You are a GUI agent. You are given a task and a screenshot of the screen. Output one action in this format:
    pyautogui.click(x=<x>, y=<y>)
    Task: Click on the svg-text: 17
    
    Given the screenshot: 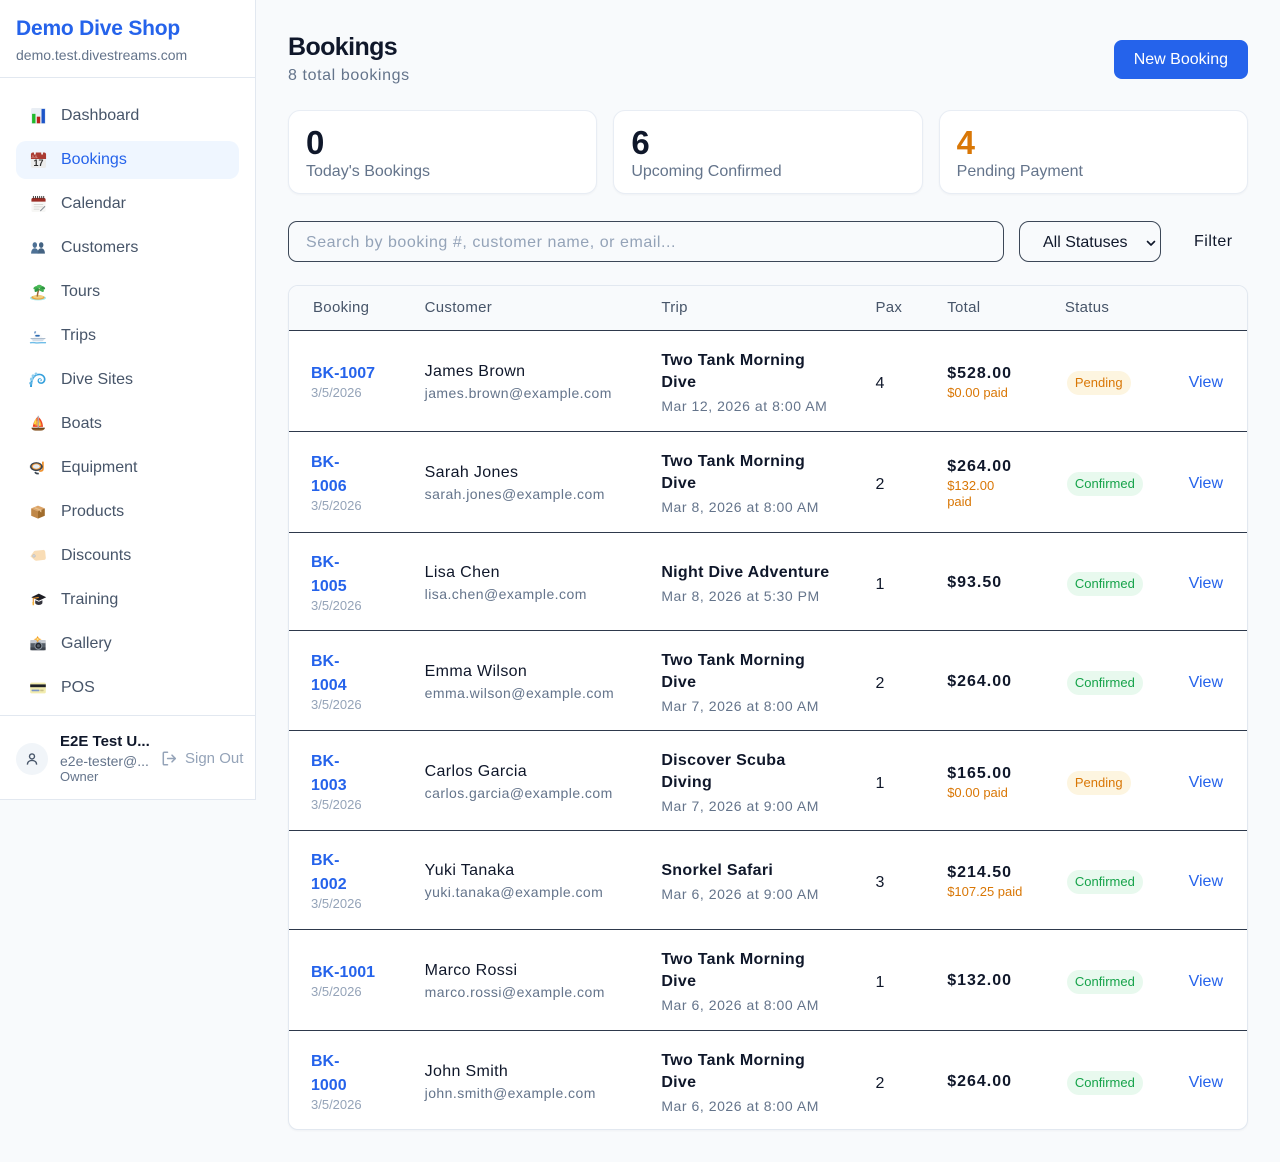 What is the action you would take?
    pyautogui.click(x=38, y=163)
    